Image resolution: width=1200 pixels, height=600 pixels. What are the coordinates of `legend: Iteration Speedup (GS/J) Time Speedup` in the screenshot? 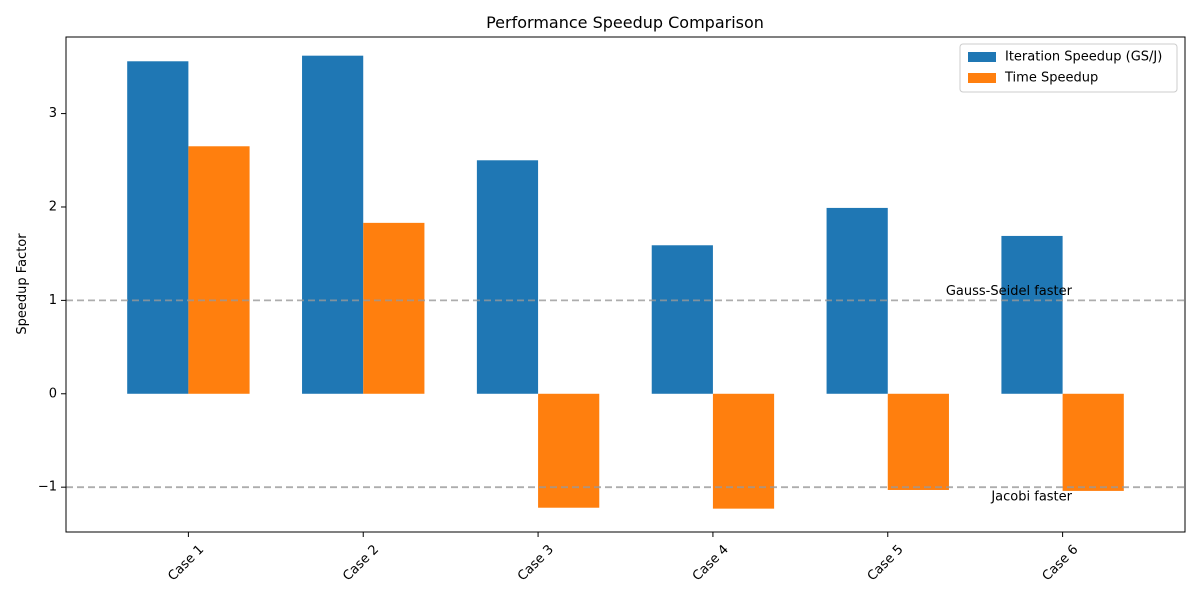 It's located at (1068, 68).